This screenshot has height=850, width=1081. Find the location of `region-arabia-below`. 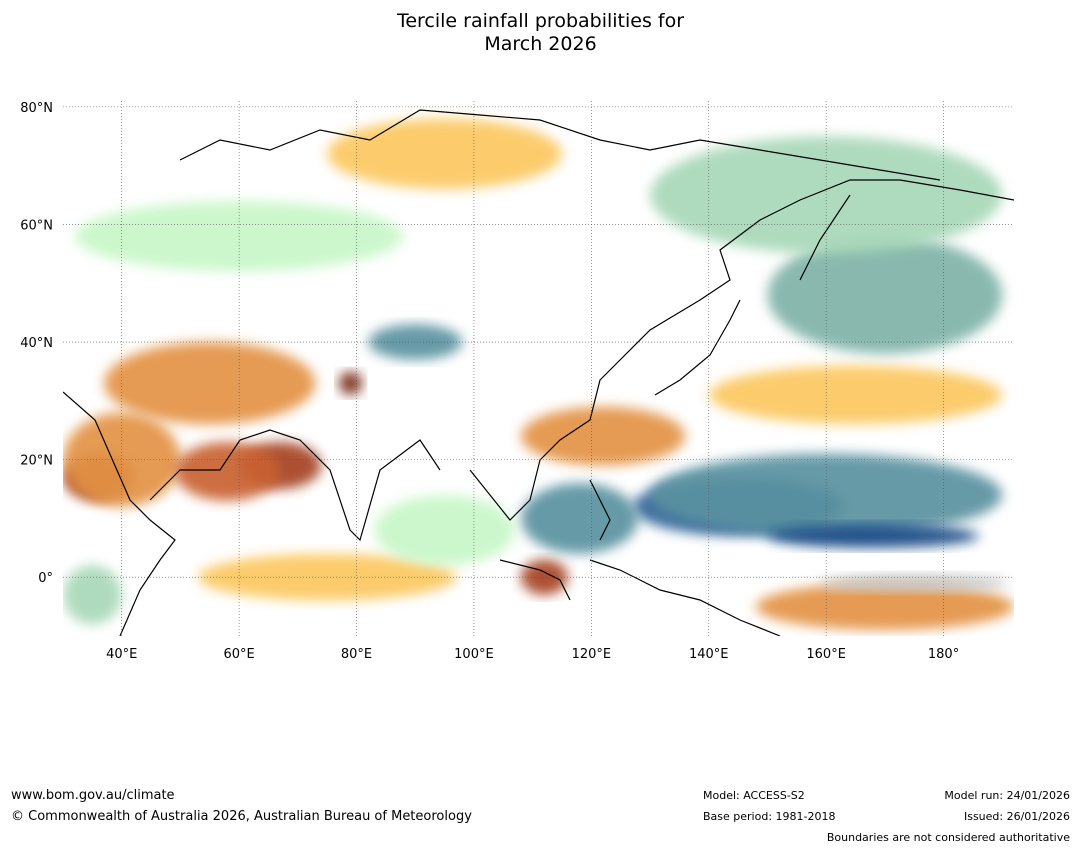

region-arabia-below is located at coordinates (122, 459).